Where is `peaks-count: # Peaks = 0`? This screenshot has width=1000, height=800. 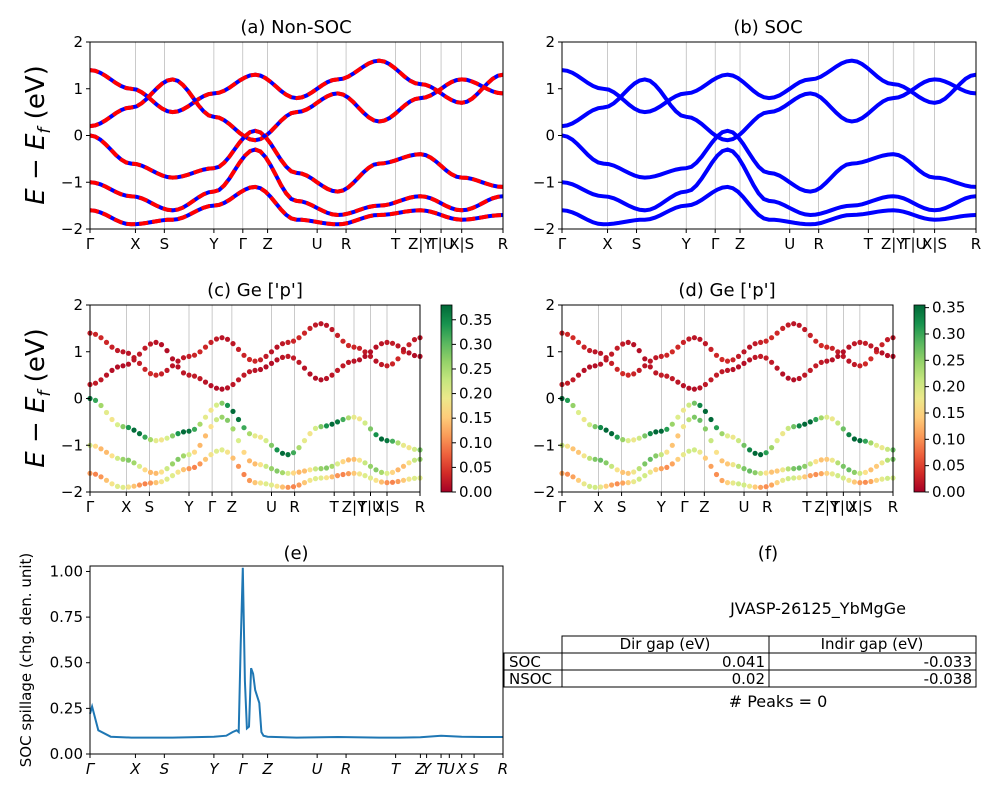 peaks-count: # Peaks = 0 is located at coordinates (778, 701).